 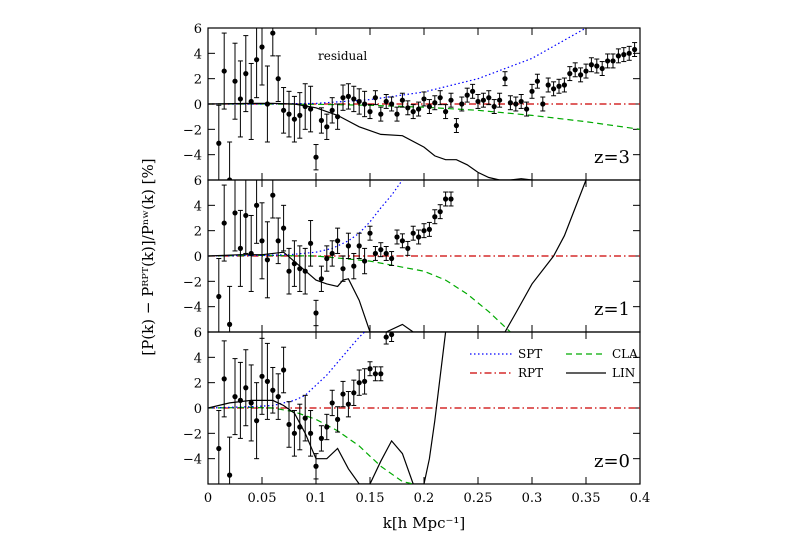 I want to click on x-tick-label: 0.3, so click(x=532, y=498).